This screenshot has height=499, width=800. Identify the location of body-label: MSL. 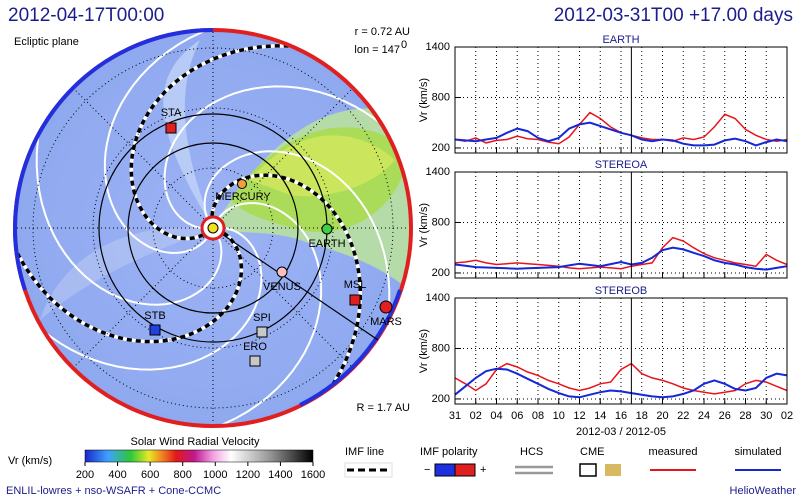
(355, 285).